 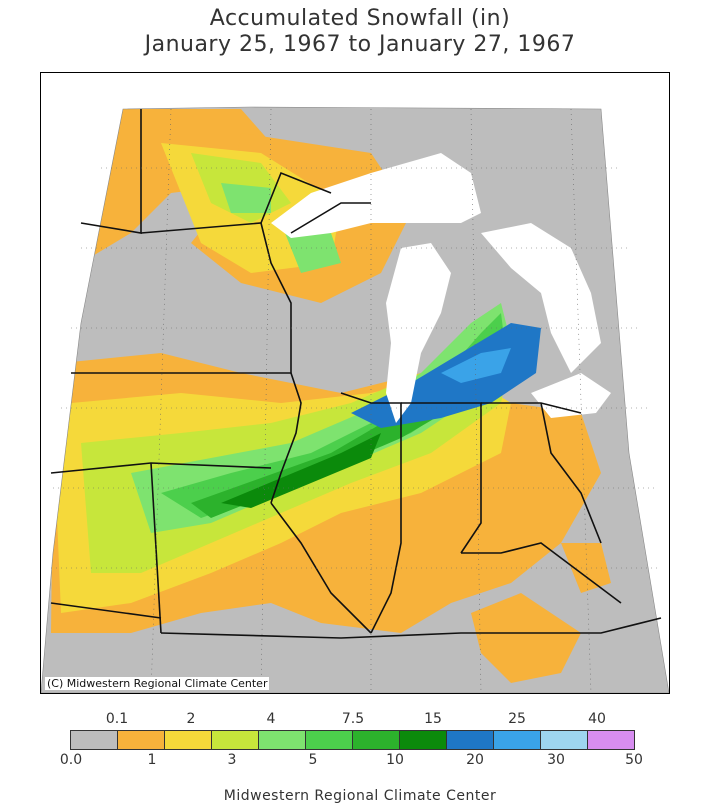 I want to click on legend-upper-label: 0.1, so click(x=117, y=719).